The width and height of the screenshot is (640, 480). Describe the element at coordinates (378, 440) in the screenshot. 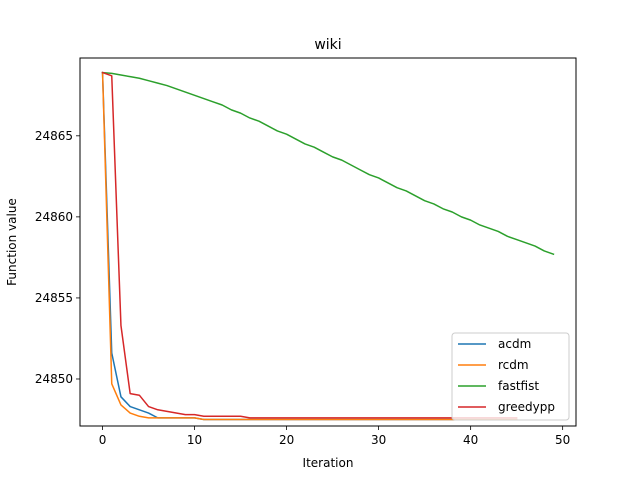

I see `x-tick-label: 30` at that location.